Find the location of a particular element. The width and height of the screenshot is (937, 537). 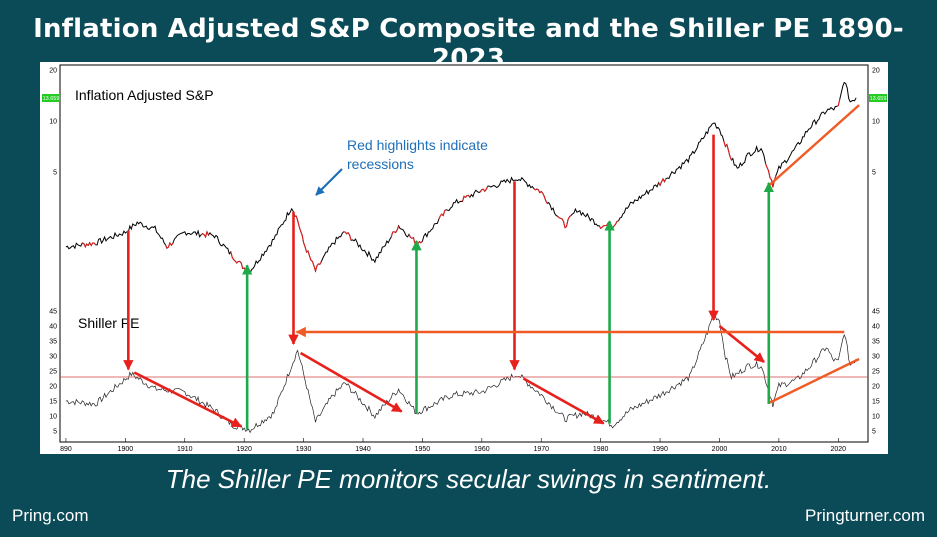

bottom-ytick-right: 20 is located at coordinates (876, 387).